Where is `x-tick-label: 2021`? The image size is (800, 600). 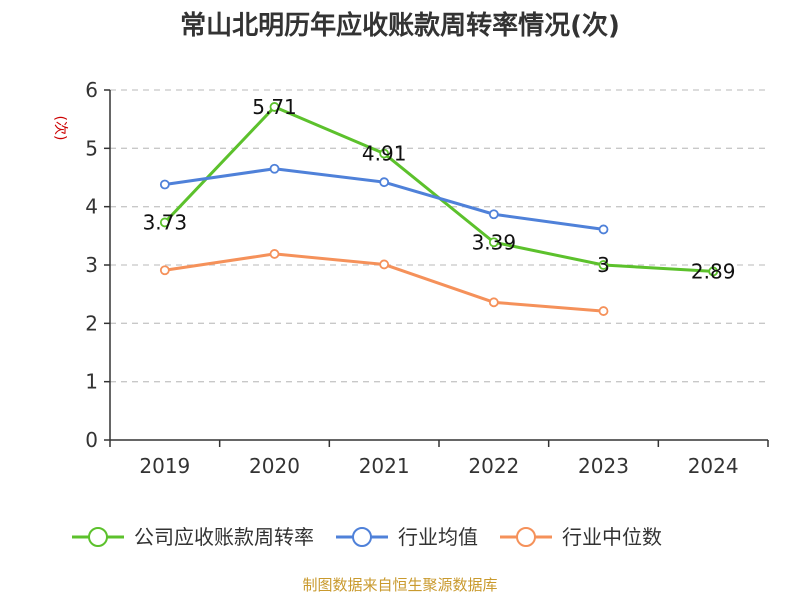 x-tick-label: 2021 is located at coordinates (384, 466).